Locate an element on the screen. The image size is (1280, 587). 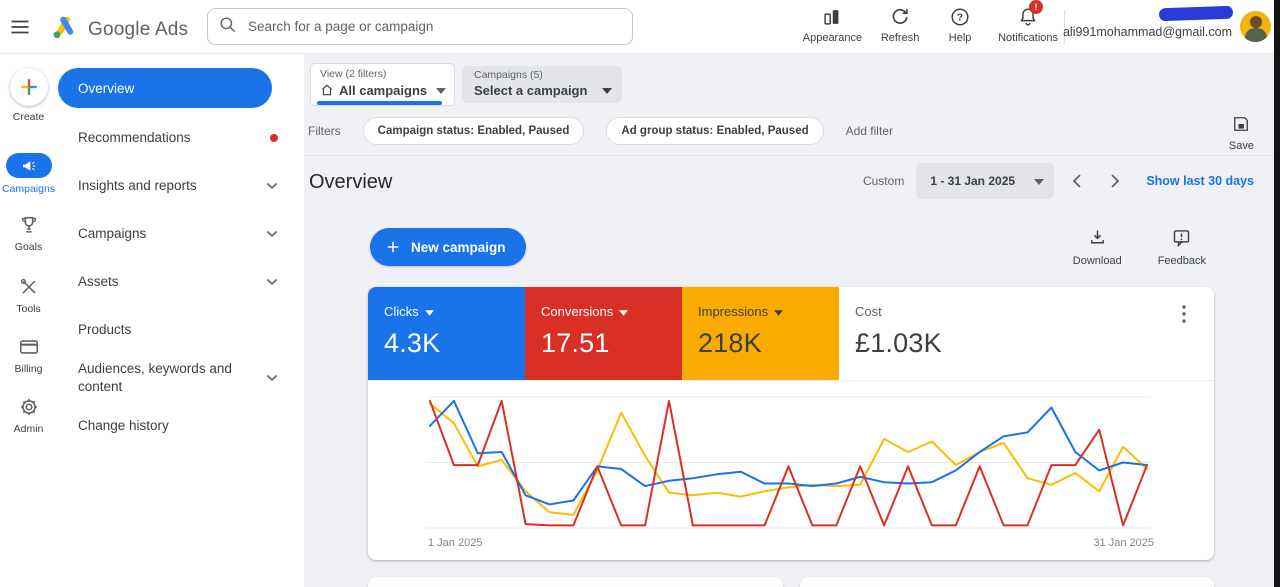
home-icon is located at coordinates (327, 90).